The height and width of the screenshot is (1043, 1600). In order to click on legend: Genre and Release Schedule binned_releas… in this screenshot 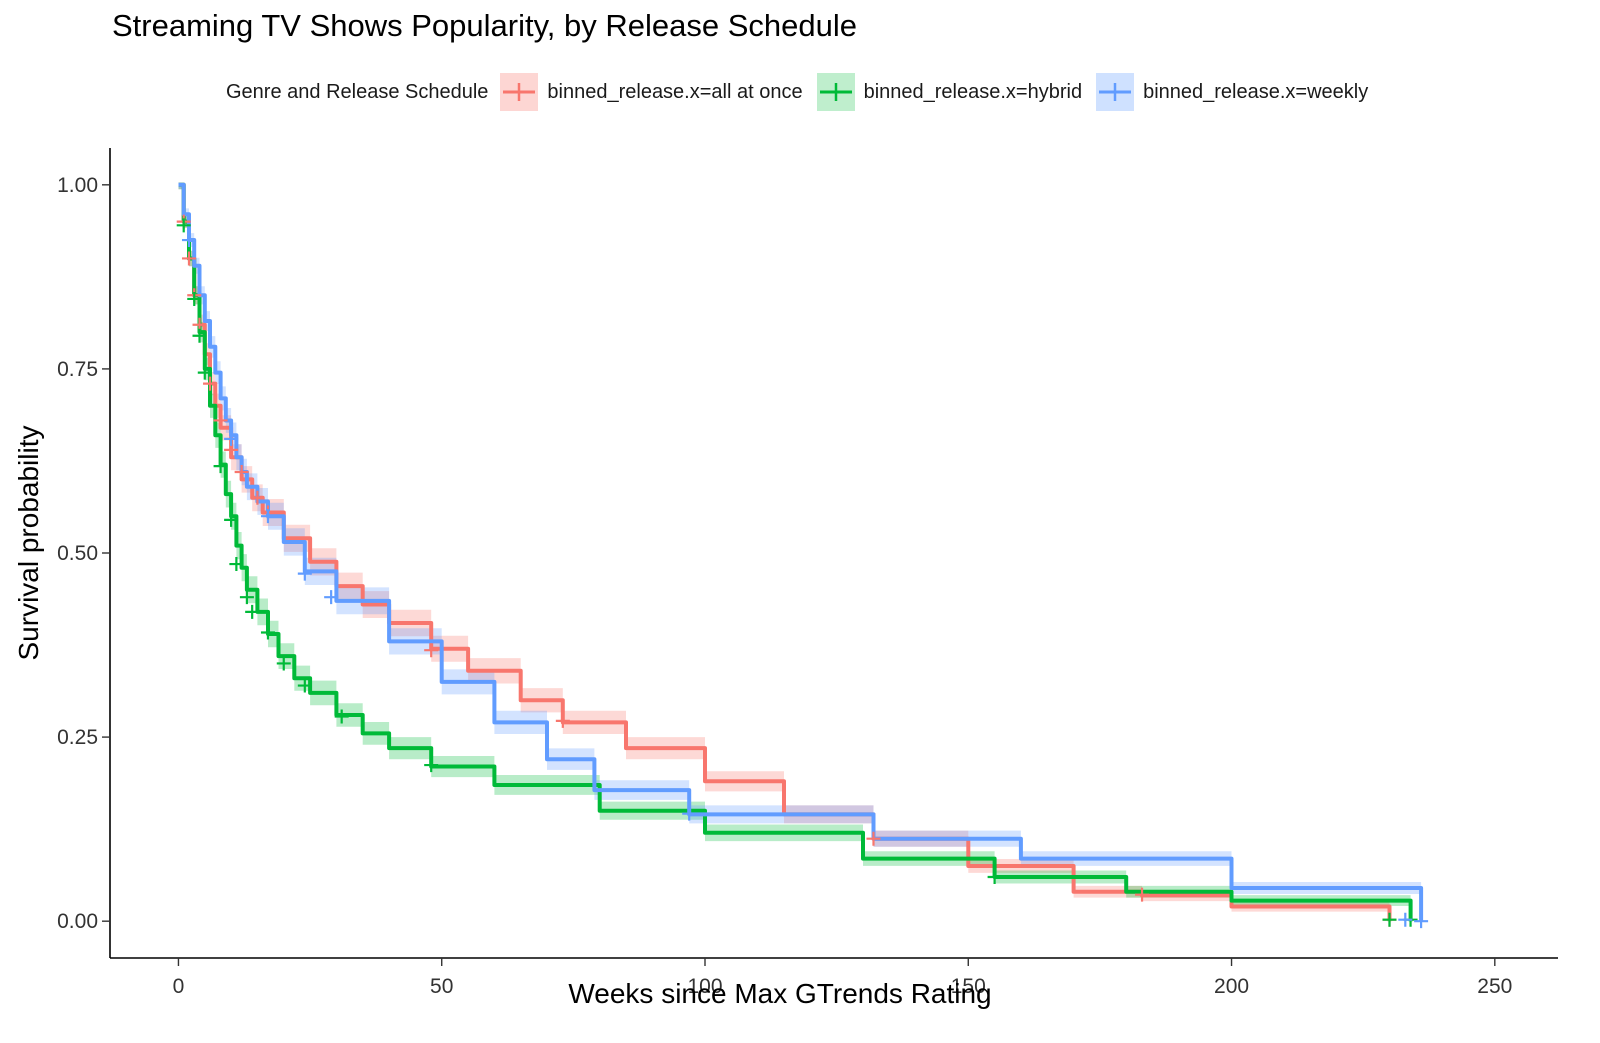, I will do `click(804, 92)`.